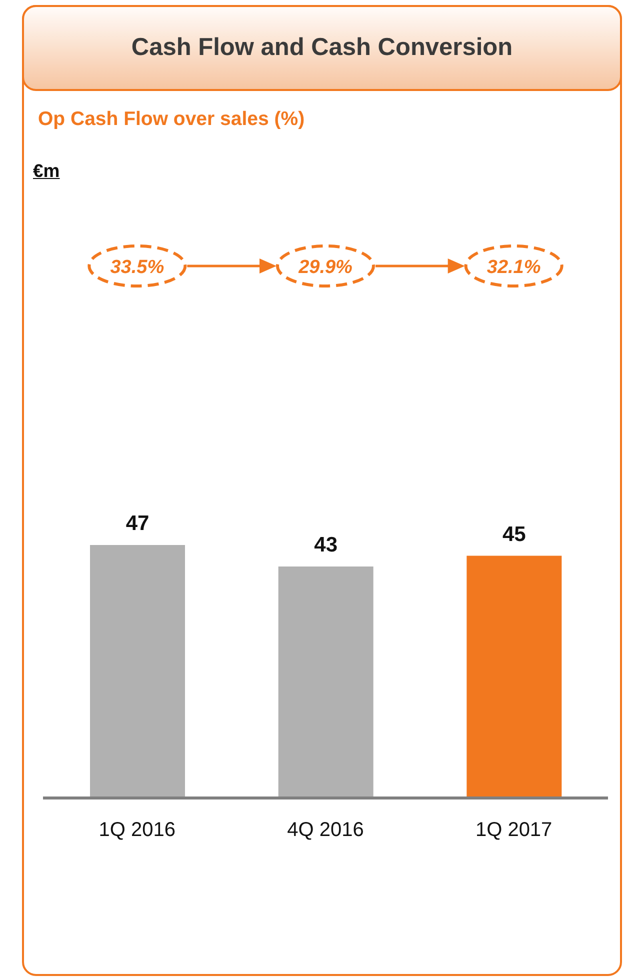 The image size is (628, 977). I want to click on data-label: 45, so click(514, 534).